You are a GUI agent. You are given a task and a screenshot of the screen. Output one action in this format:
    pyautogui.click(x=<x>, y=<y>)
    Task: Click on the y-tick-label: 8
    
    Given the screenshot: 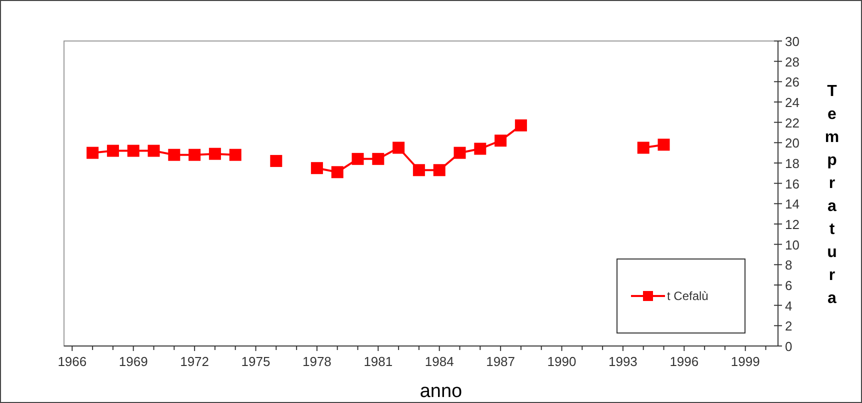 What is the action you would take?
    pyautogui.click(x=788, y=265)
    